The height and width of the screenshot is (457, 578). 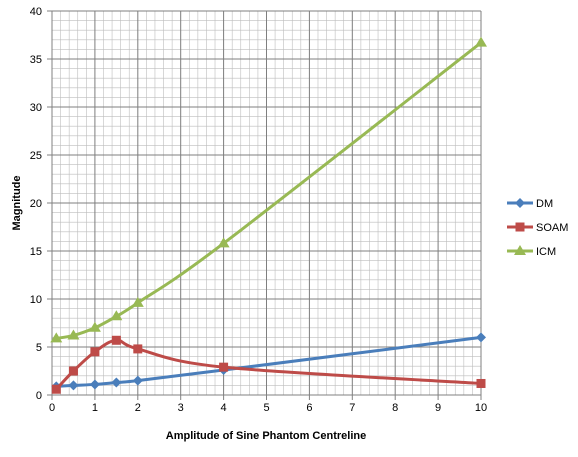 I want to click on legend-item-soam: SOAM, so click(x=537, y=228).